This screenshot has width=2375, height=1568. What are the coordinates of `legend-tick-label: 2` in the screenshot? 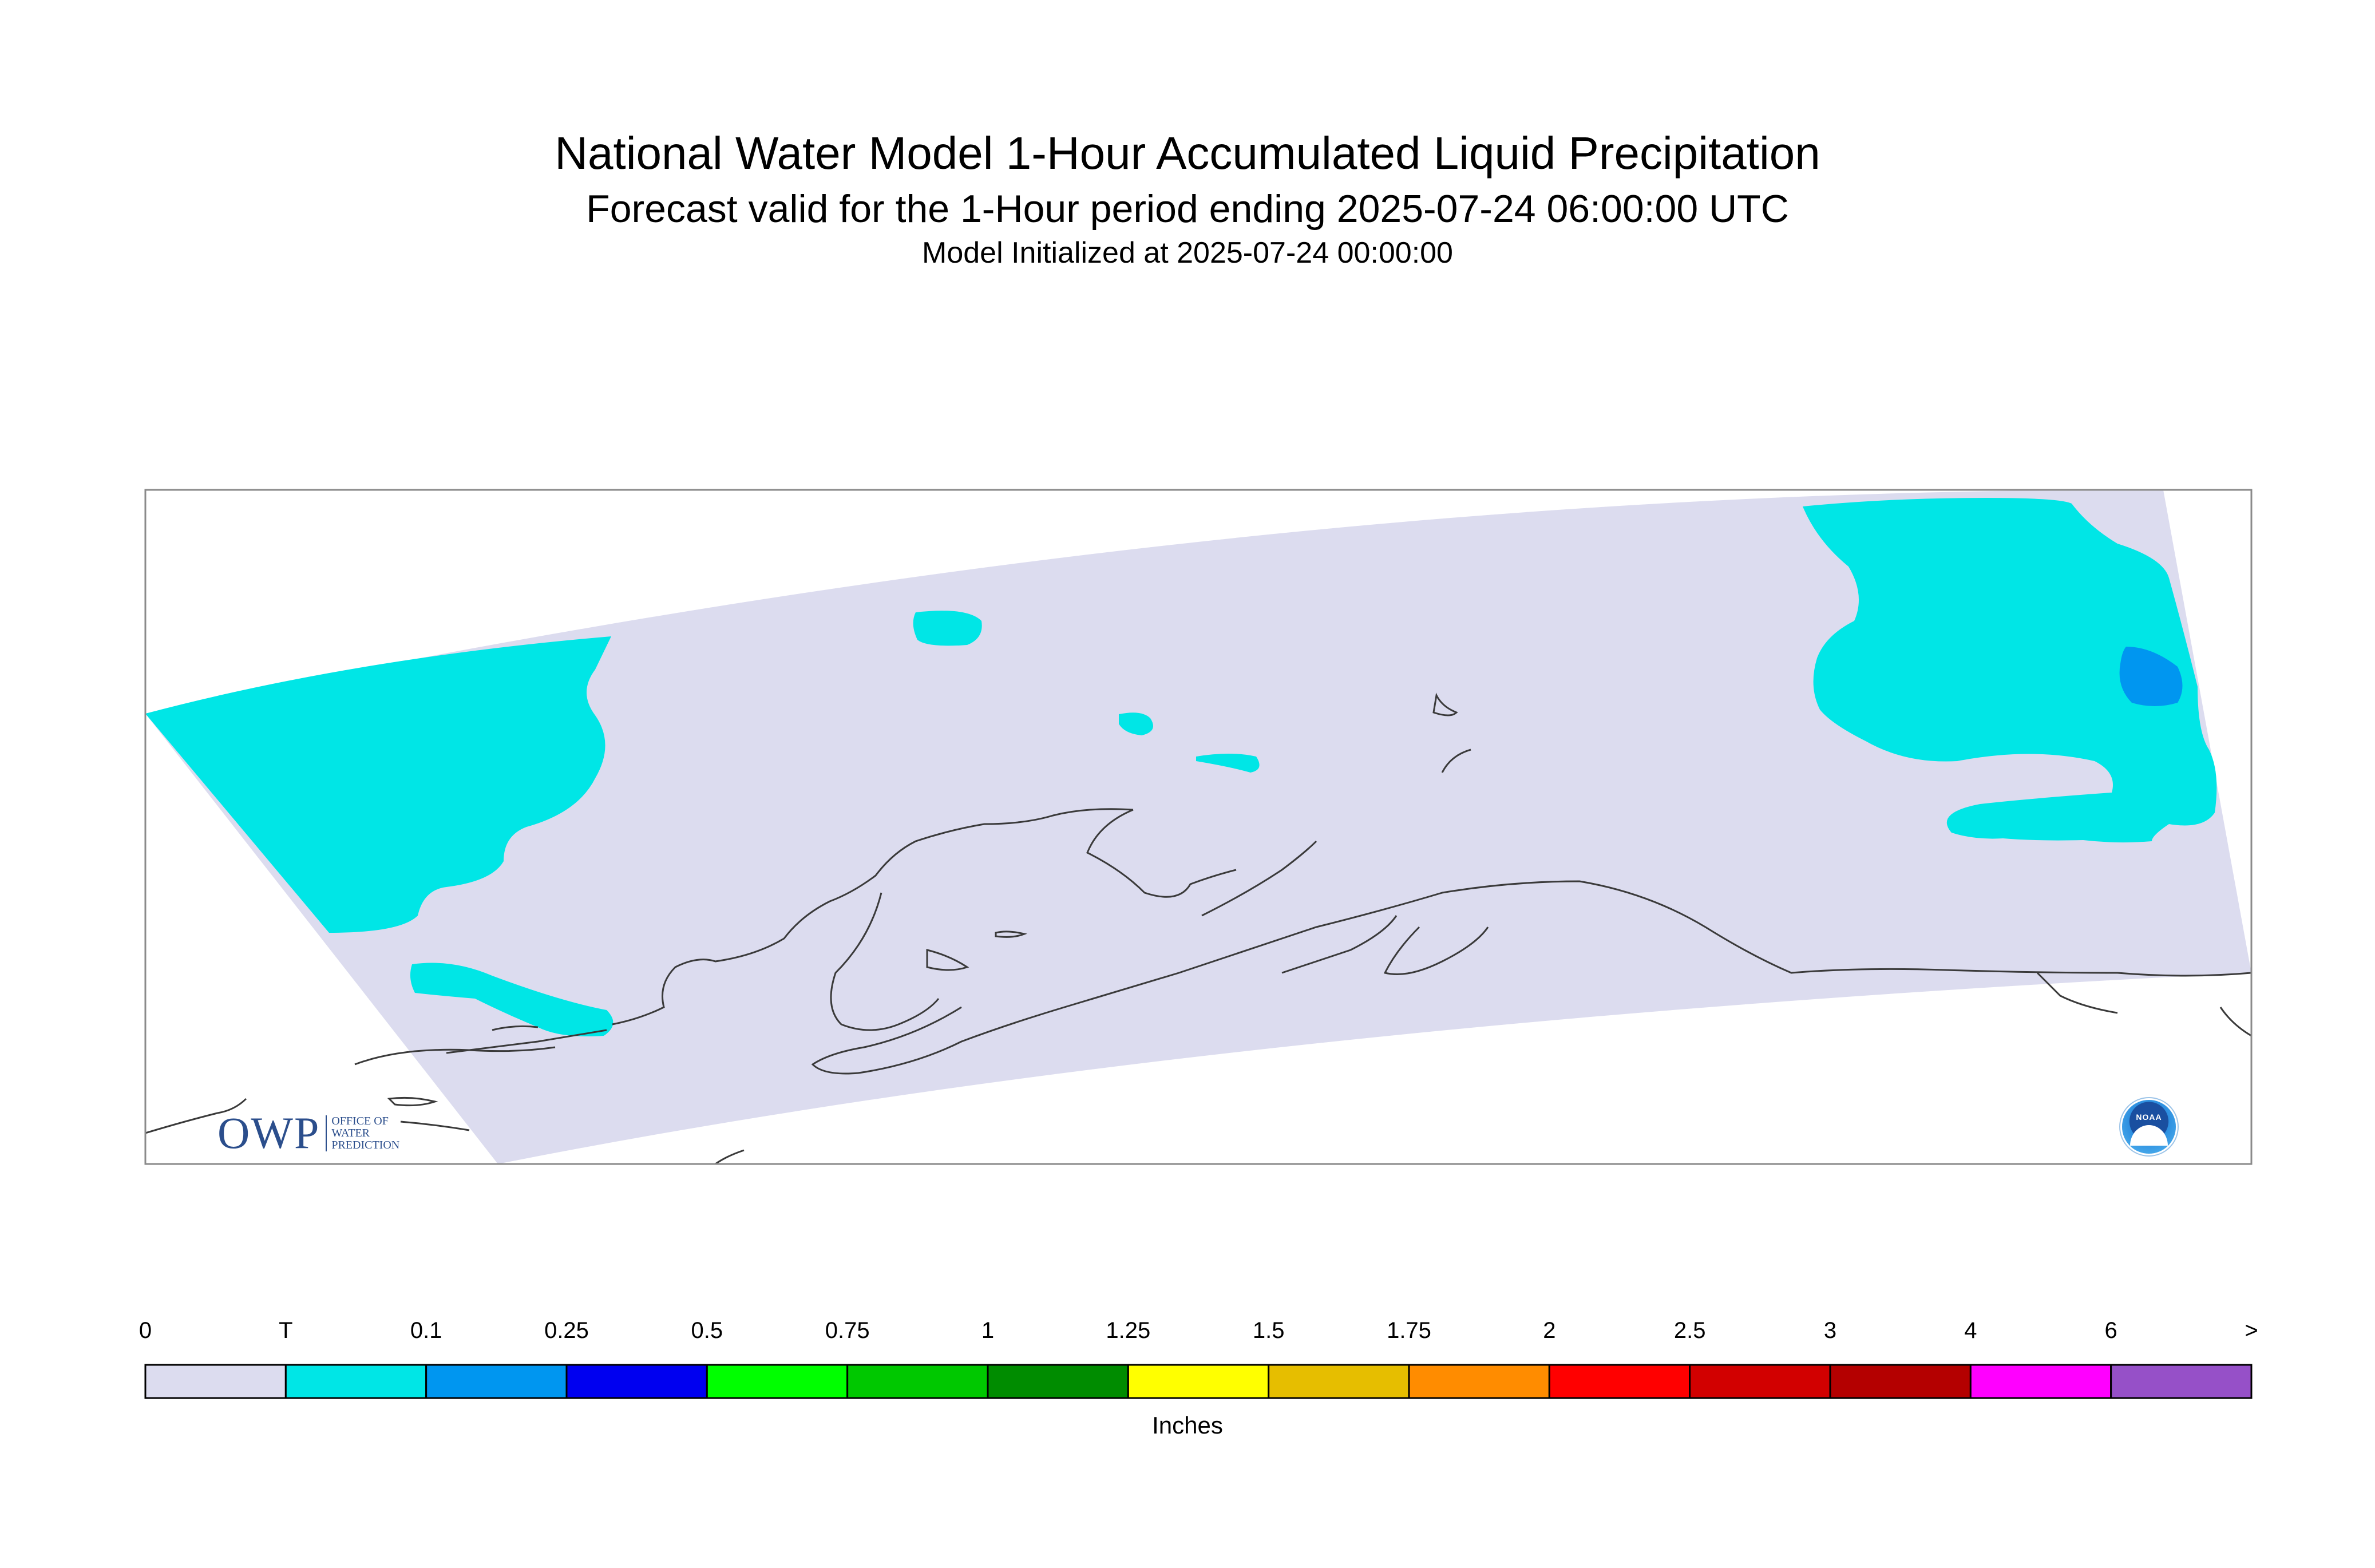 It's located at (1550, 1330).